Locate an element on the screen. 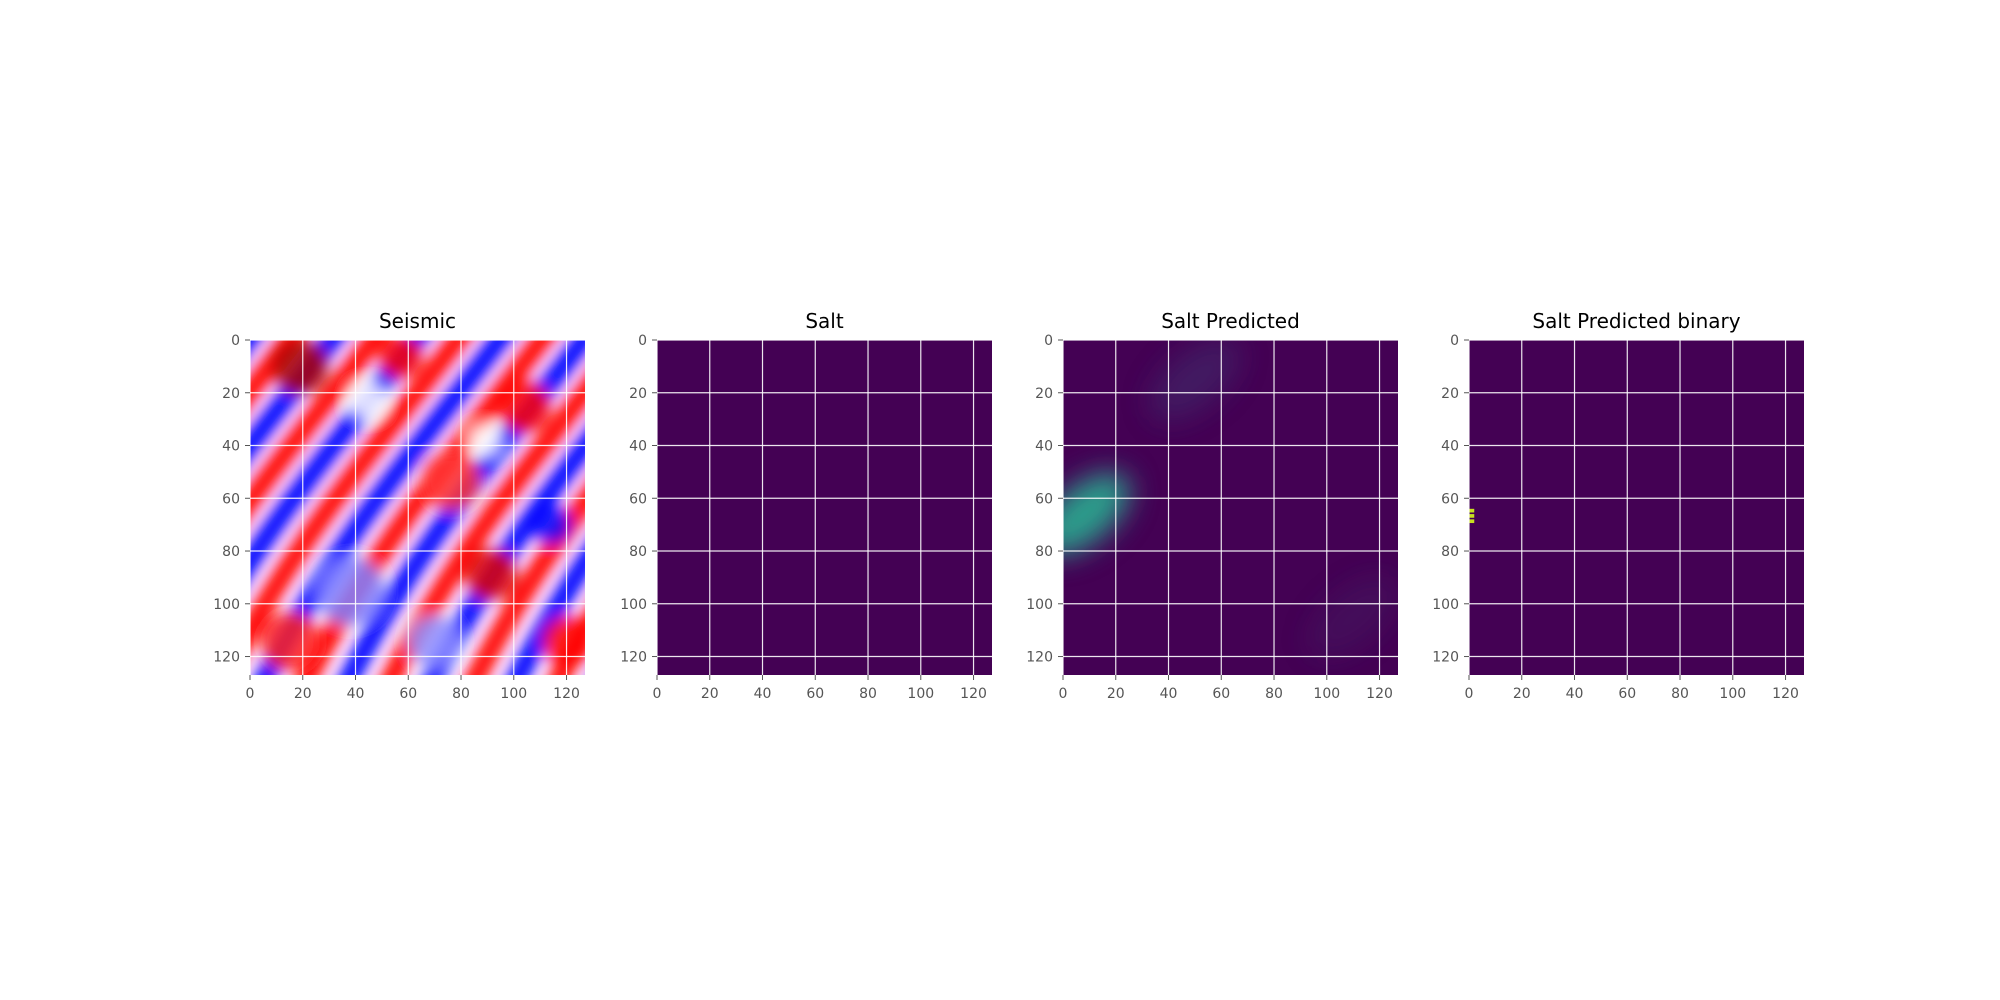 Image resolution: width=2000 pixels, height=1000 pixels. subplot-1: Seismic 0 20 40 60 80 100 120 0 20 40 60 80 100 120 is located at coordinates (292, 507).